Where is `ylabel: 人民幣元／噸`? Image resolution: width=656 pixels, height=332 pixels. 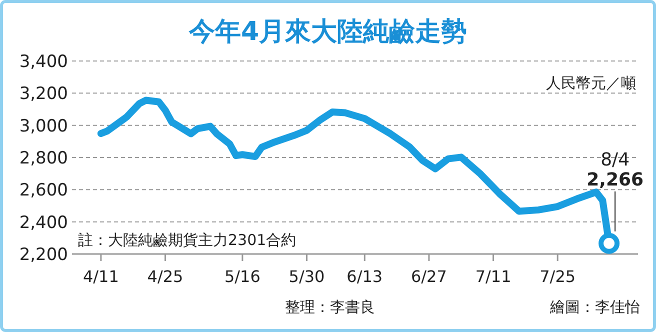
ylabel: 人民幣元／噸 is located at coordinates (591, 83).